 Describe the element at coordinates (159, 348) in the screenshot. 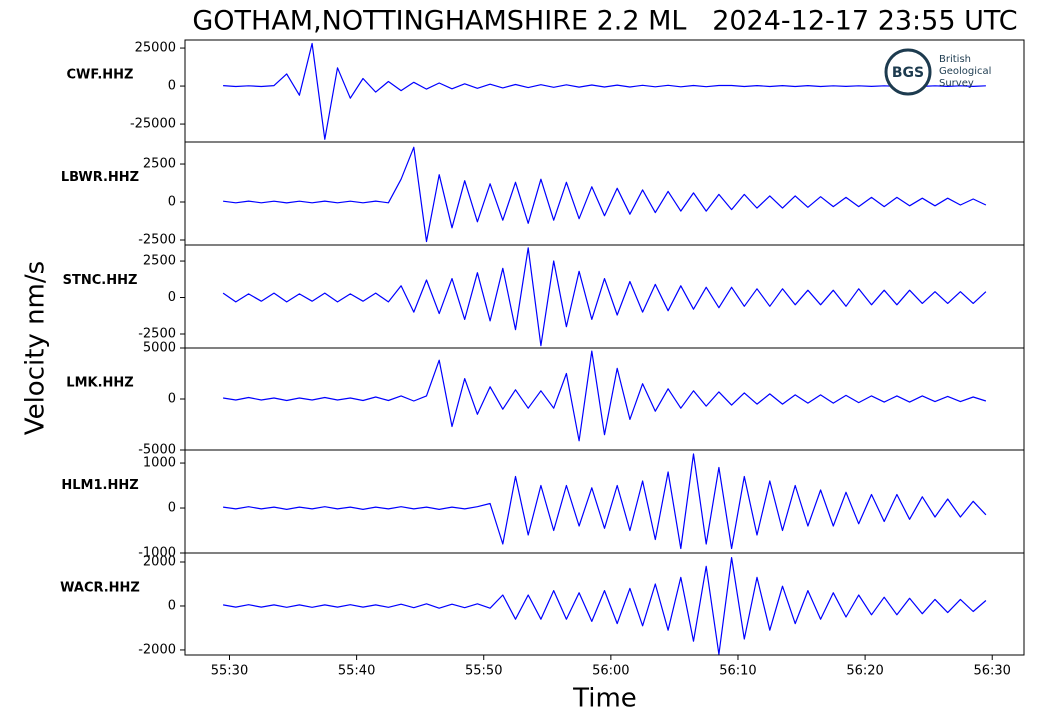

I see `y-tick-label: 5000` at that location.